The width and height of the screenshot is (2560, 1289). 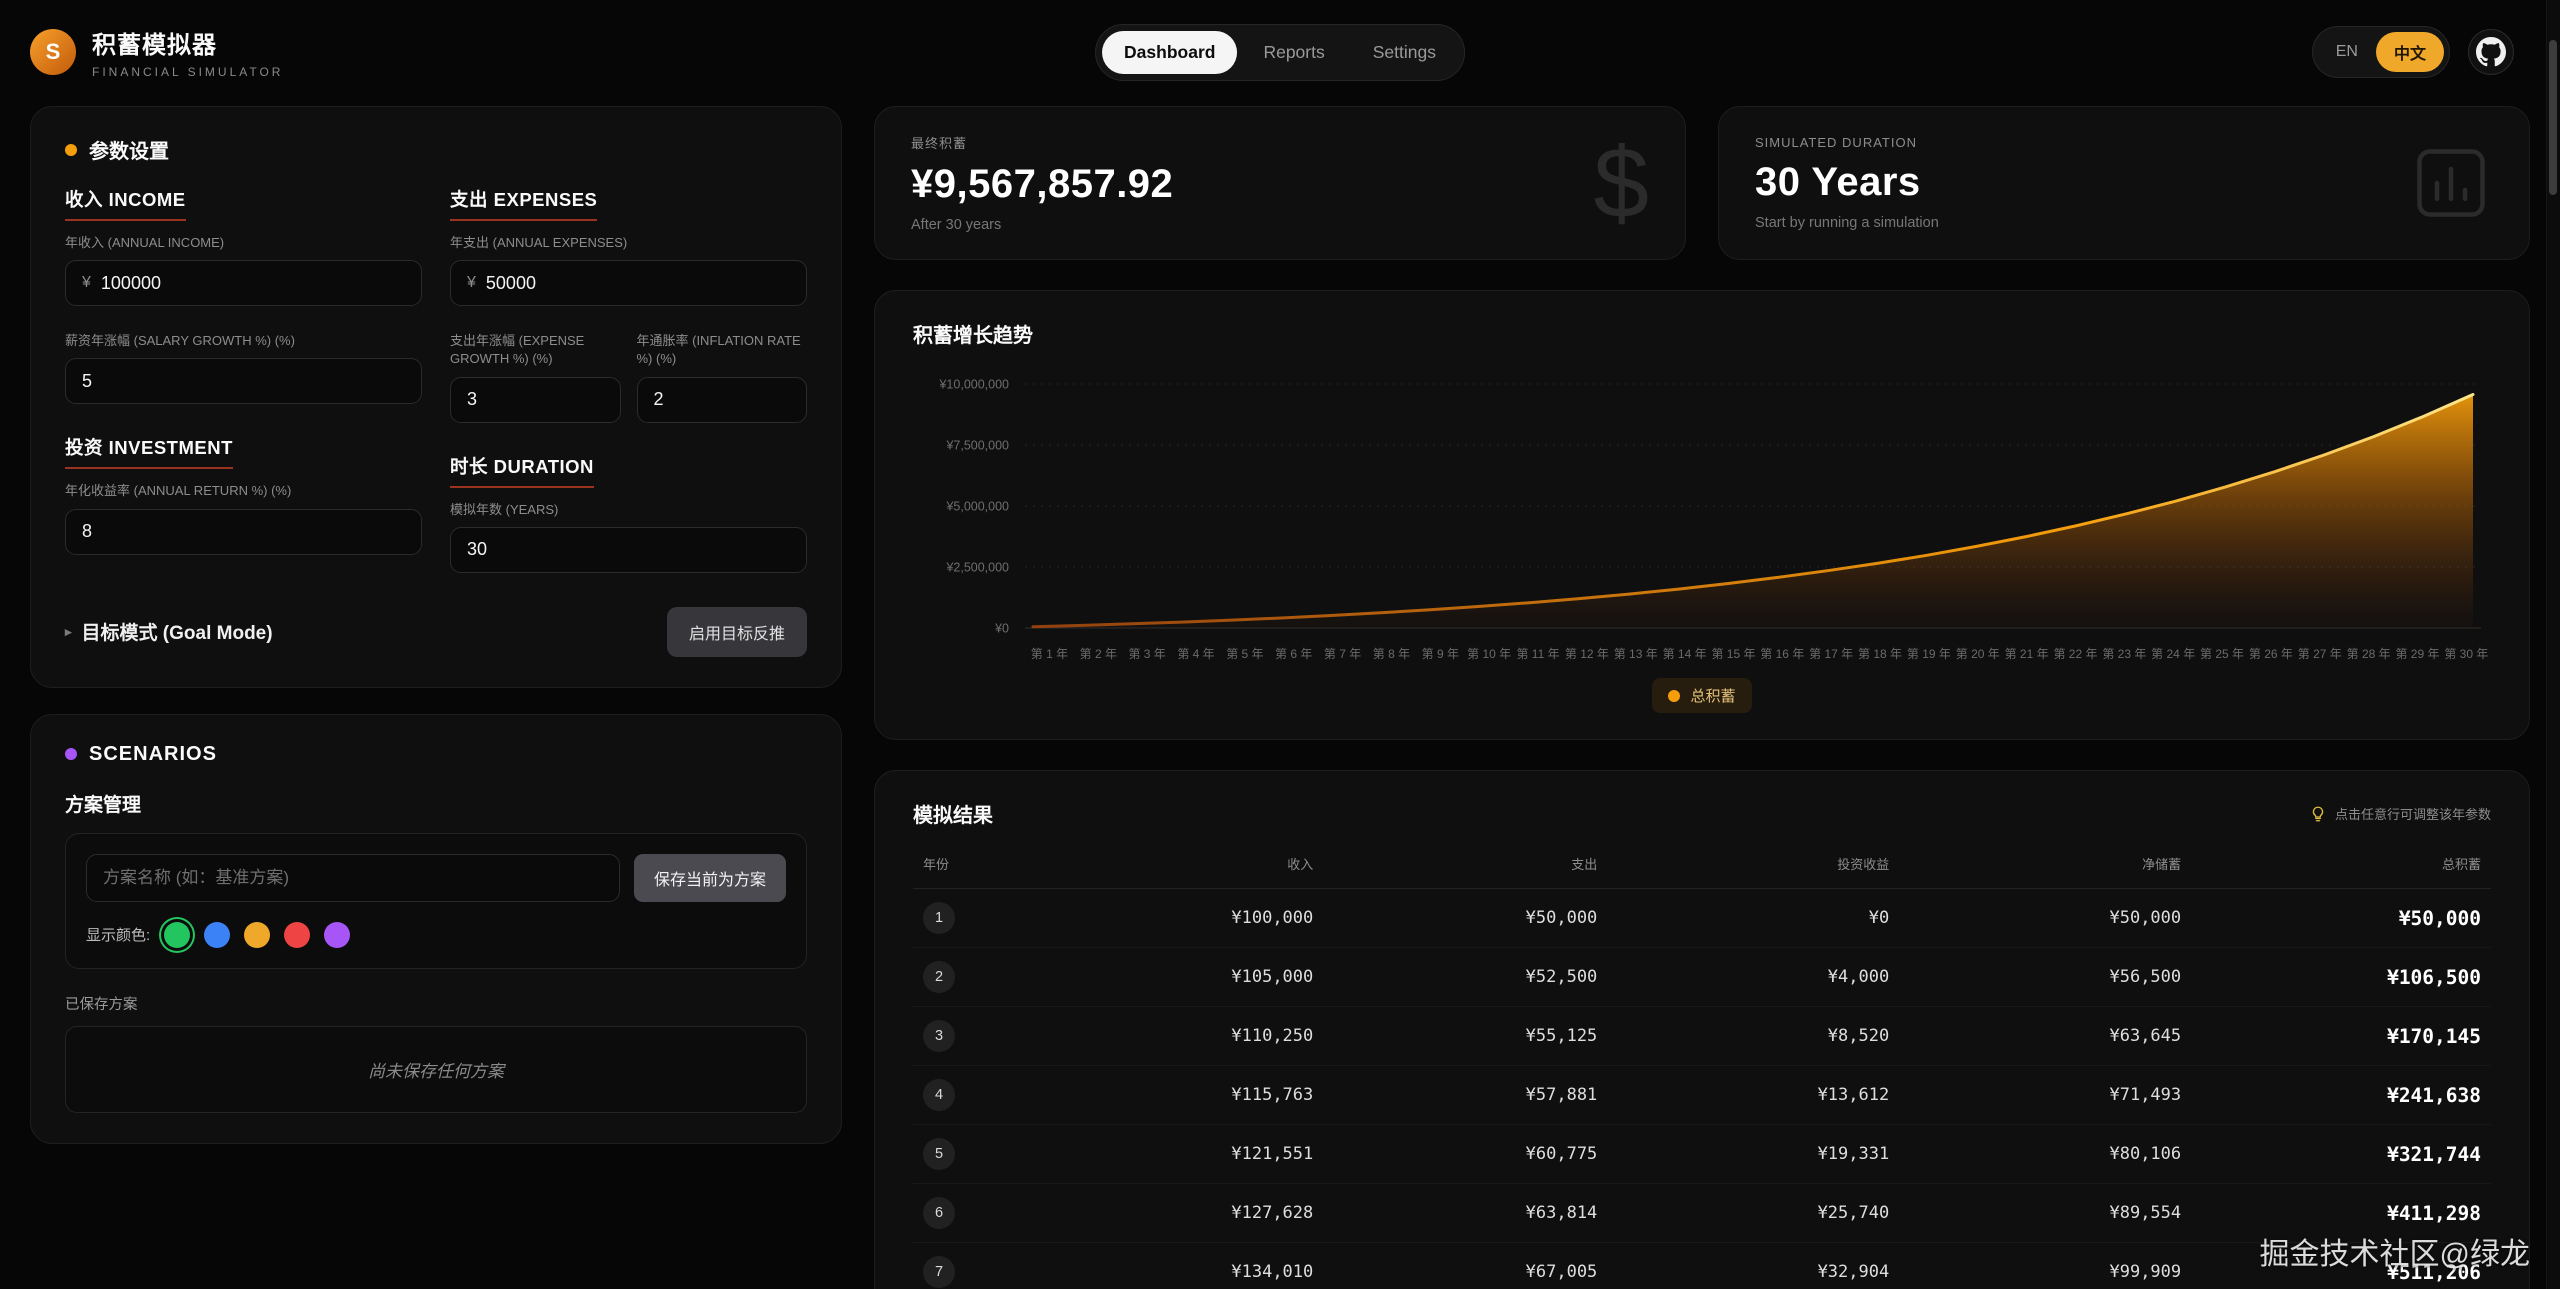 I want to click on scenario-save-row: 保存当前为方案, so click(x=436, y=877).